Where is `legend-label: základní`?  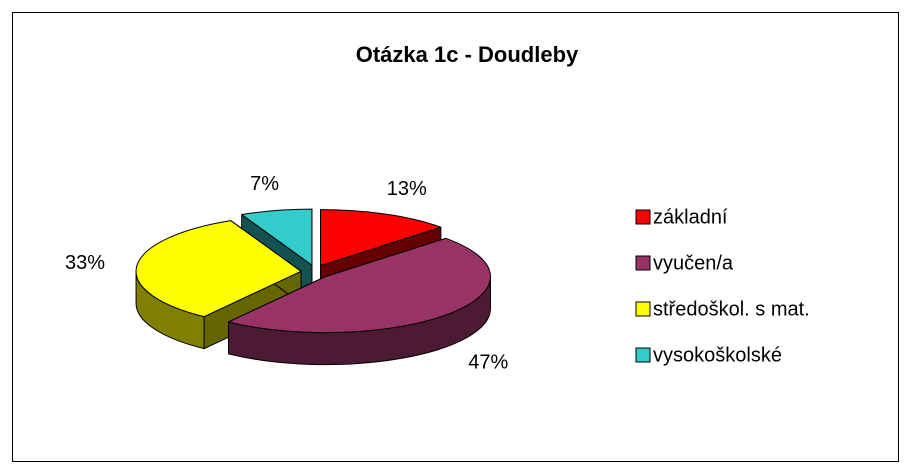 legend-label: základní is located at coordinates (690, 217).